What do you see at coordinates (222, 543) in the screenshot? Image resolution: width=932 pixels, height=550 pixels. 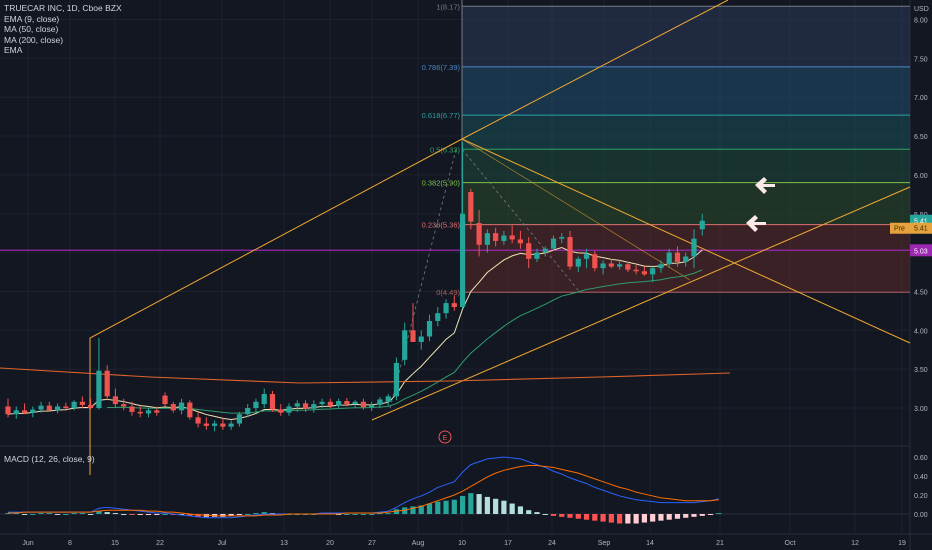 I see `date-tick: Jul` at bounding box center [222, 543].